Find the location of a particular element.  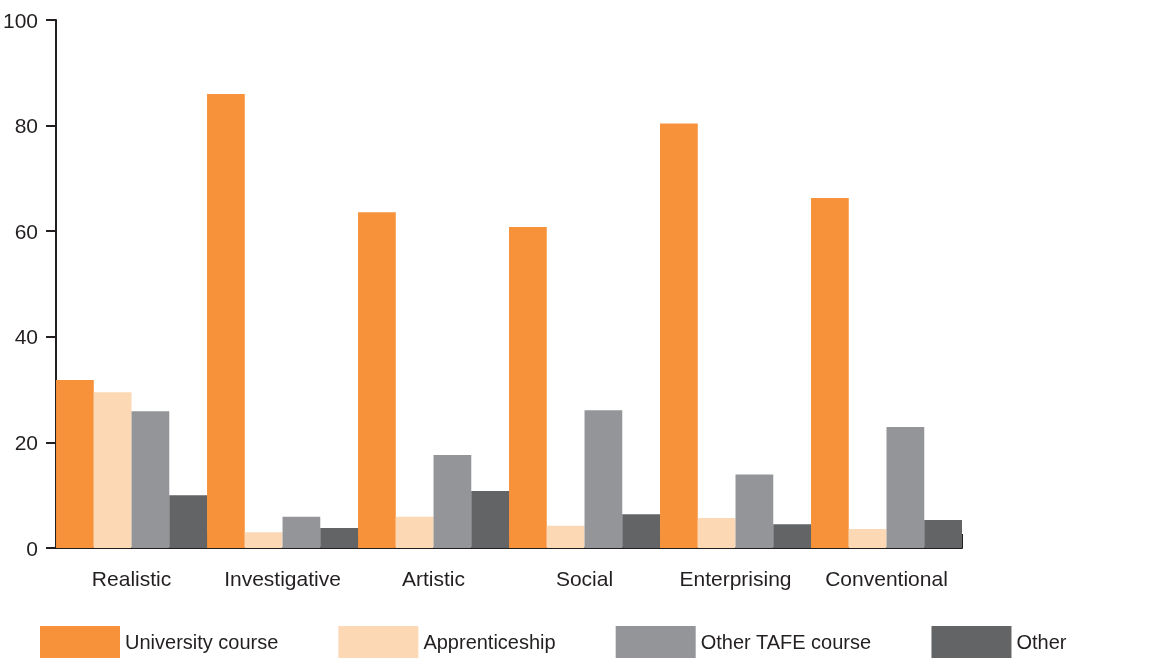

x-tick-label: Social is located at coordinates (584, 578).